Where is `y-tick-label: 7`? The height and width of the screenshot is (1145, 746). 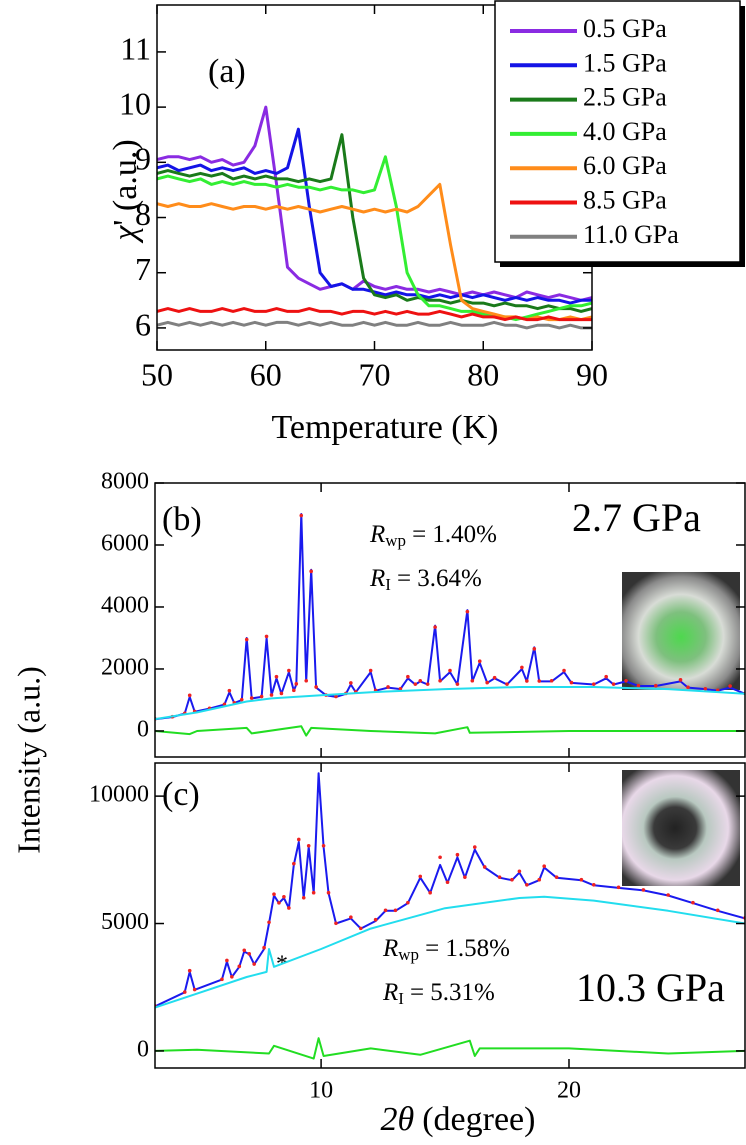
y-tick-label: 7 is located at coordinates (143, 269).